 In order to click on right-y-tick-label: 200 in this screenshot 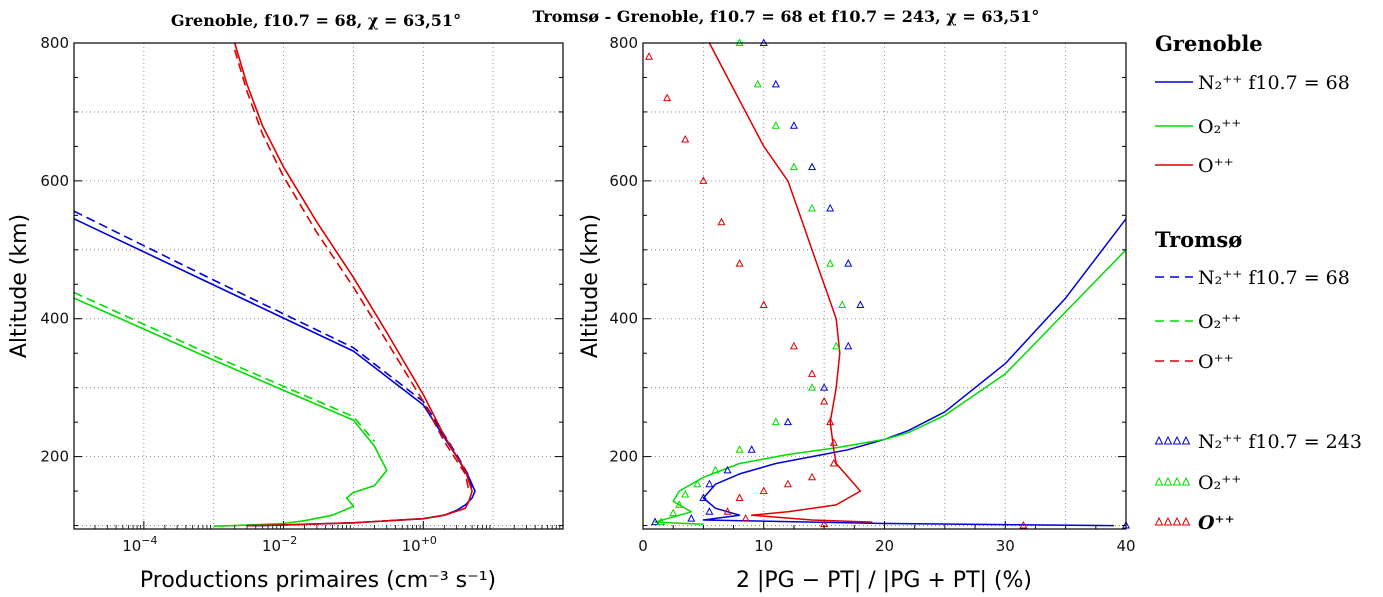, I will do `click(623, 457)`.